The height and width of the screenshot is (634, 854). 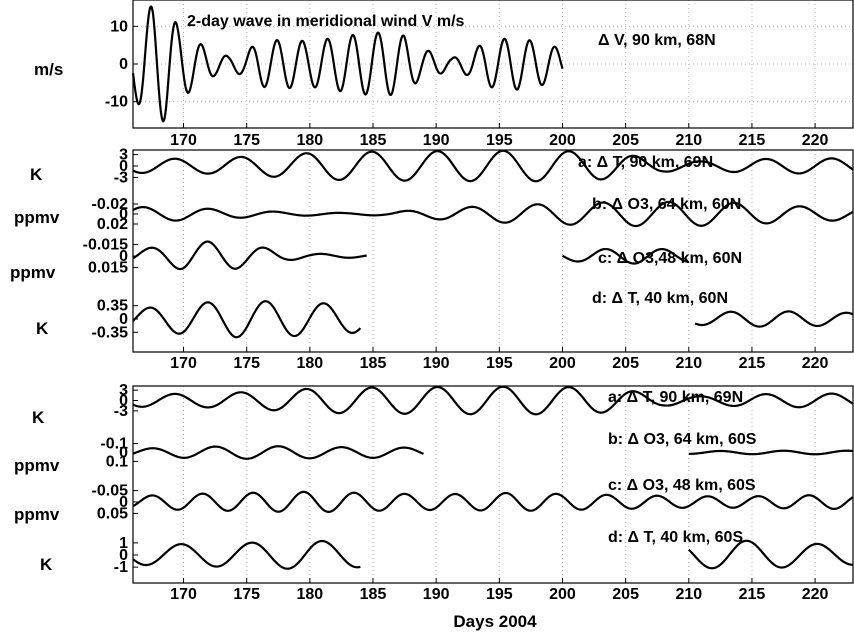 What do you see at coordinates (326, 21) in the screenshot?
I see `chart-title: 2-day wave in meridional wind V m/s` at bounding box center [326, 21].